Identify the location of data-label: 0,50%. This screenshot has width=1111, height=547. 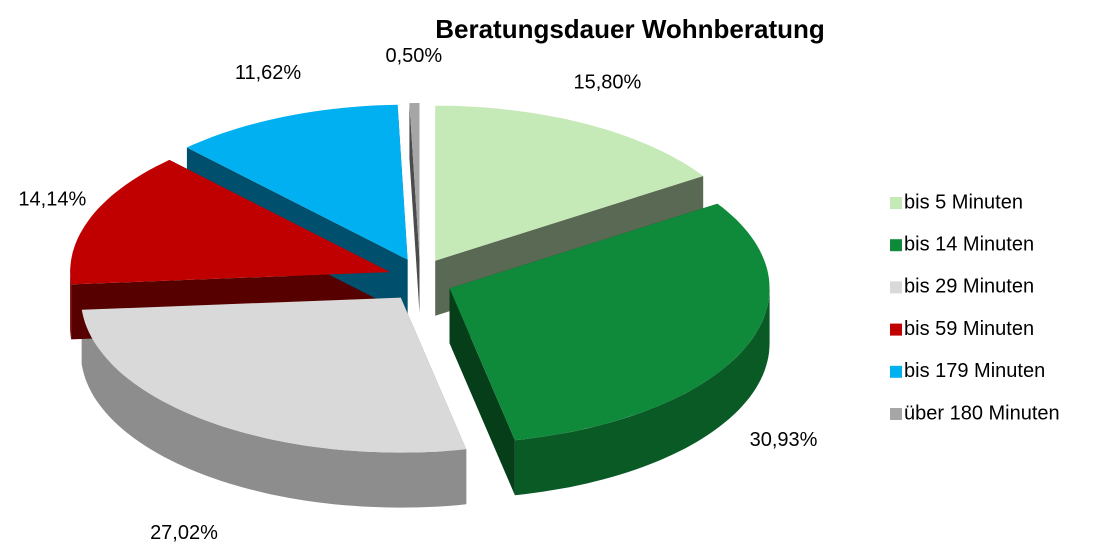
(413, 56).